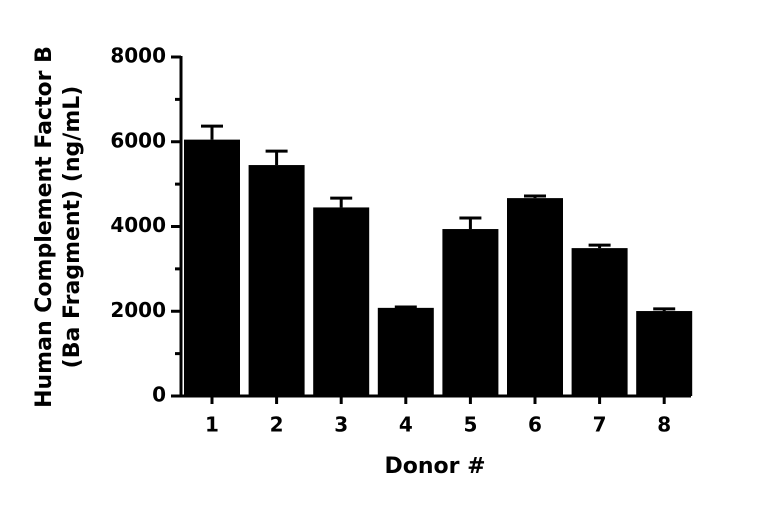 This screenshot has width=768, height=508. What do you see at coordinates (44, 227) in the screenshot?
I see `y-axis-label: Human Complement Factor B` at bounding box center [44, 227].